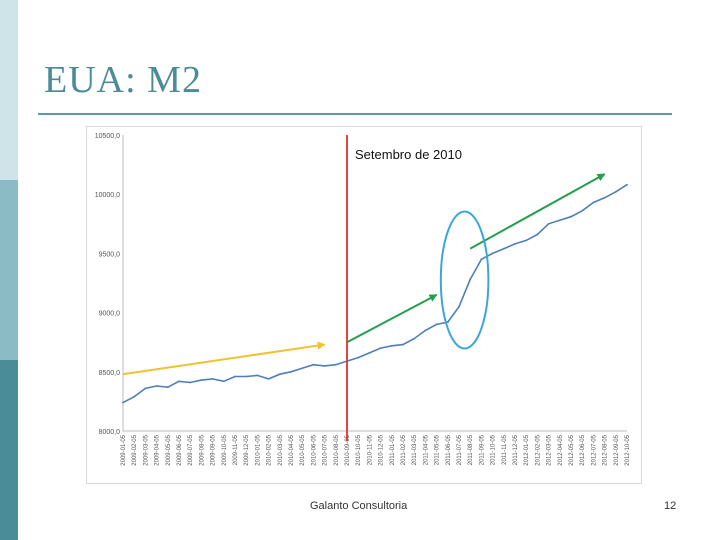 The width and height of the screenshot is (720, 540). I want to click on y-tick-label: 8000,0, so click(110, 432).